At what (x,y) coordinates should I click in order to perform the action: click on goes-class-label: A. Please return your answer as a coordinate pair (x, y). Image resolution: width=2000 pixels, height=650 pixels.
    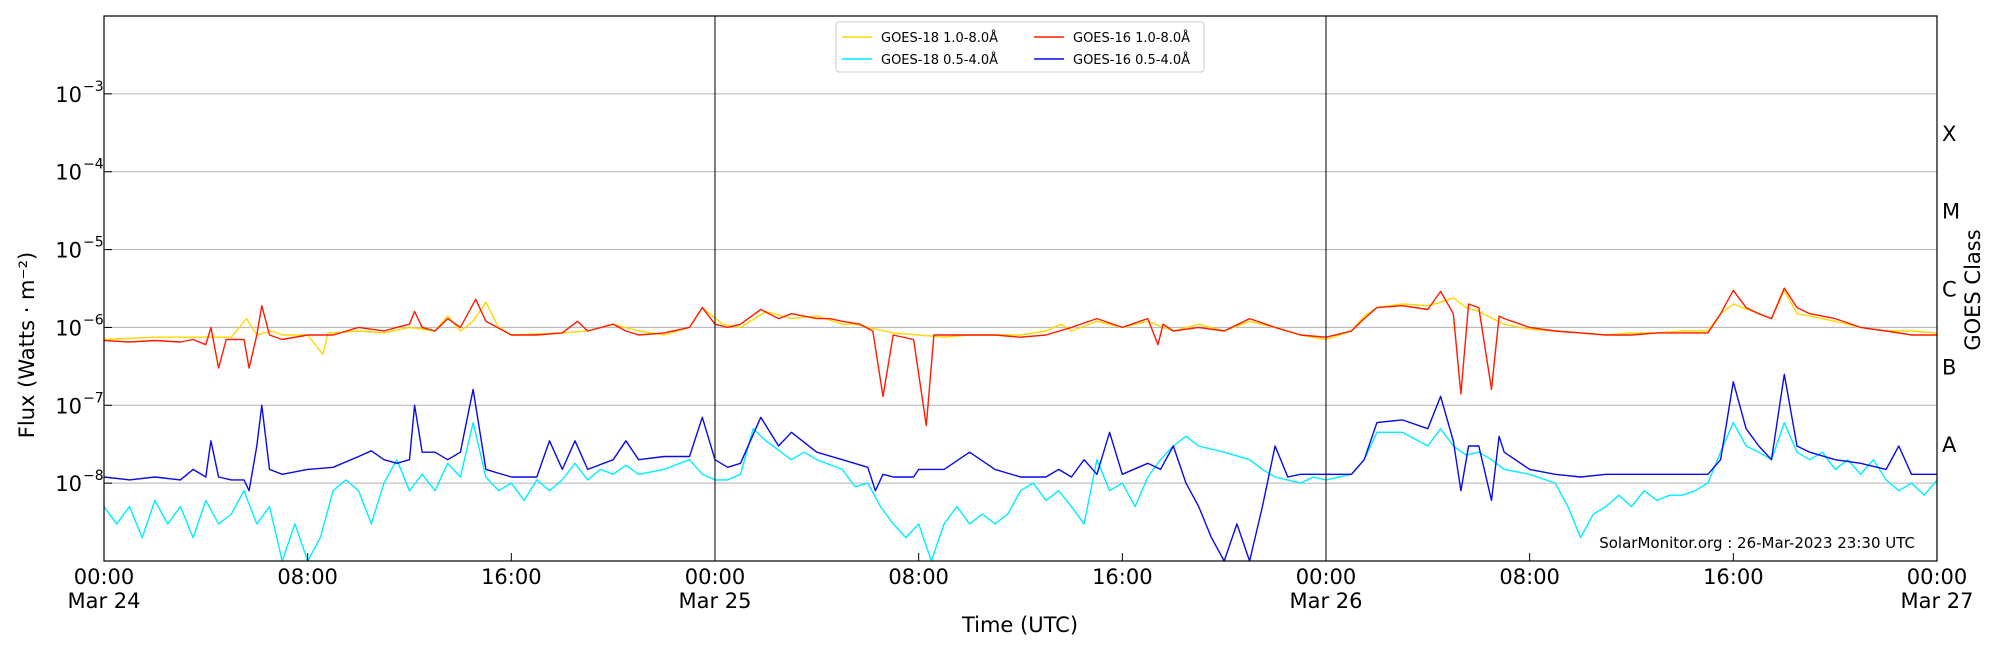
    Looking at the image, I should click on (1949, 445).